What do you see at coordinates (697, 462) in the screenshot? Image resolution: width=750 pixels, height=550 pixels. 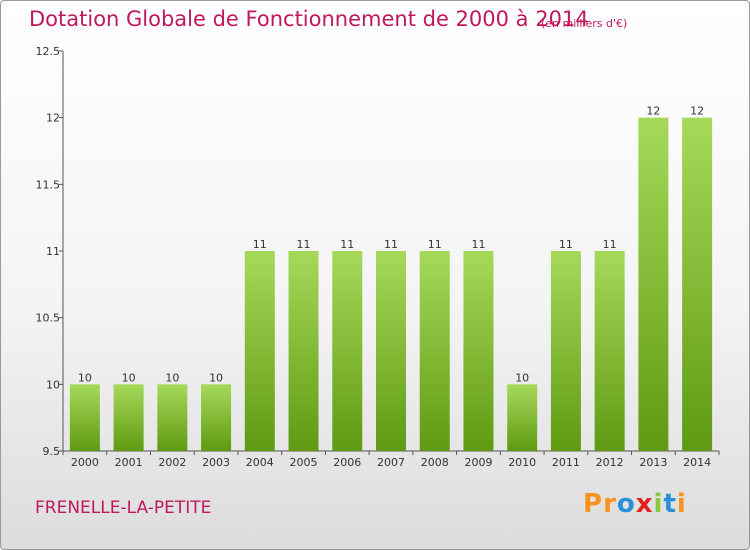 I see `x-tick-label: 2014` at bounding box center [697, 462].